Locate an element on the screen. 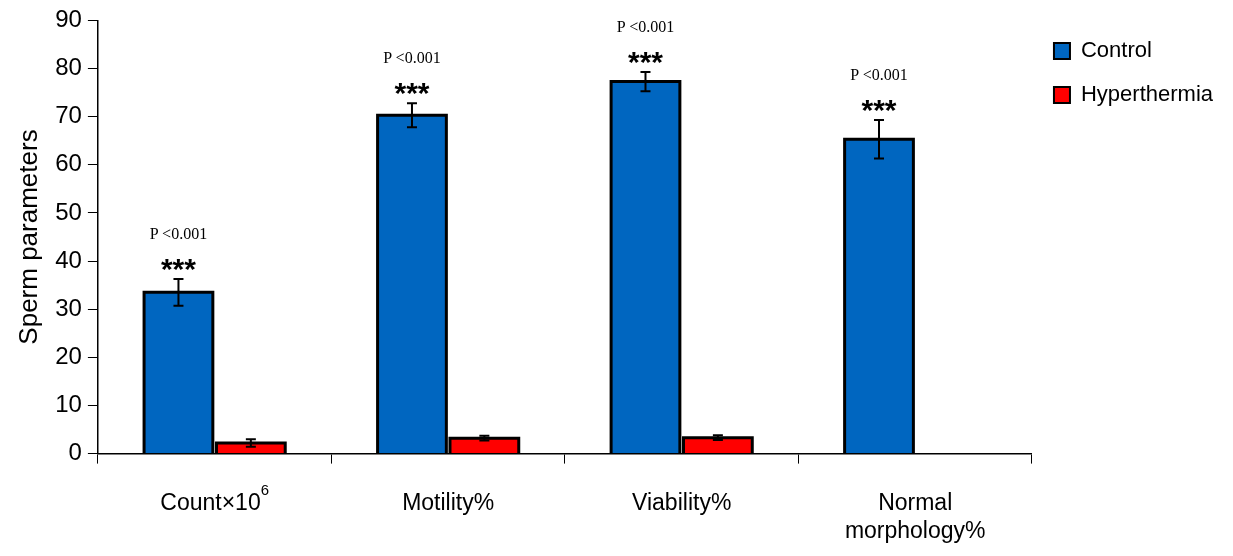 This screenshot has height=556, width=1233. y-tick-label: 90 is located at coordinates (68, 19).